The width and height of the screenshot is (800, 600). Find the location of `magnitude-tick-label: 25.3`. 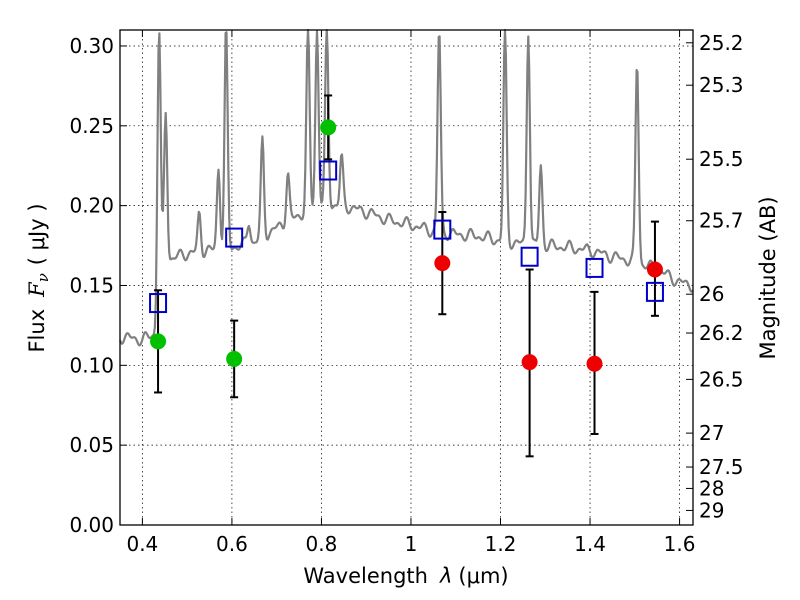

magnitude-tick-label: 25.3 is located at coordinates (721, 85).